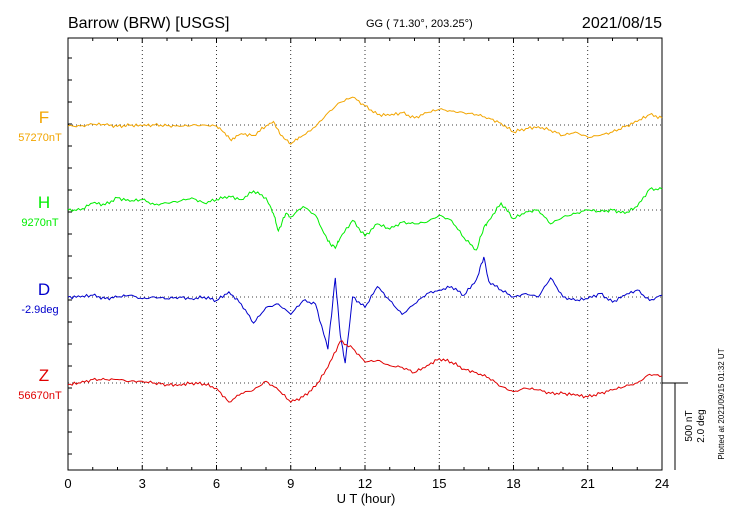 Image resolution: width=730 pixels, height=520 pixels. Describe the element at coordinates (67, 483) in the screenshot. I see `x-tick-label: 0` at that location.